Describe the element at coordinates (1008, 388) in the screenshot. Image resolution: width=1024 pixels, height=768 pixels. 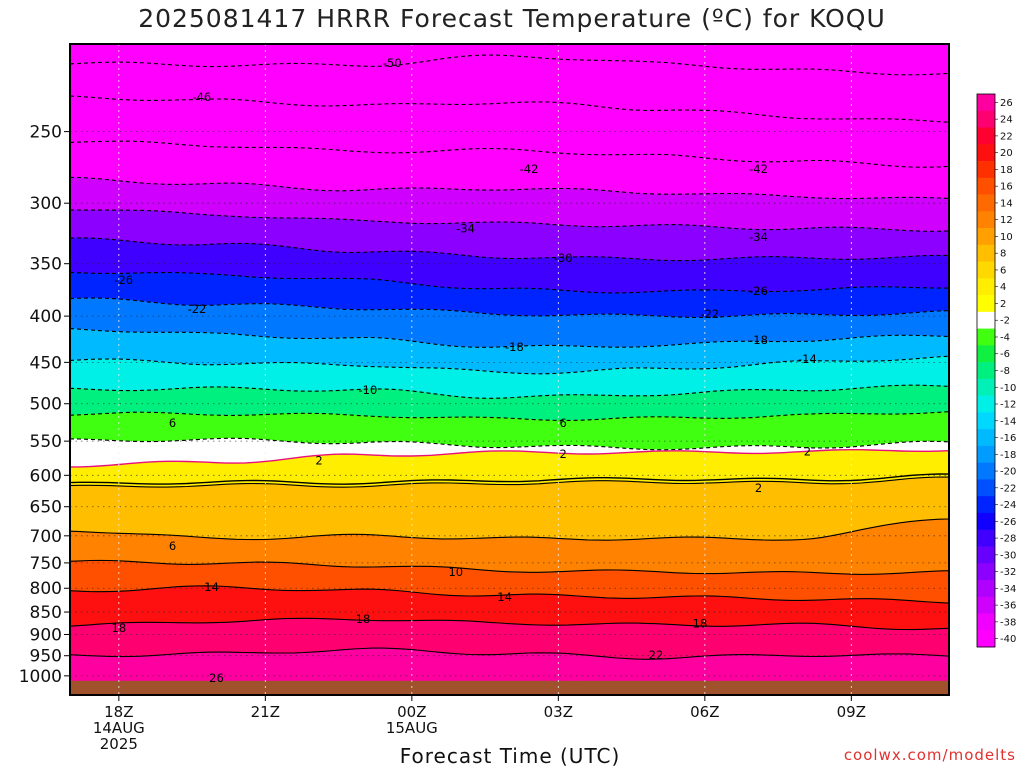
I see `colorbar-tick-label: -10` at that location.